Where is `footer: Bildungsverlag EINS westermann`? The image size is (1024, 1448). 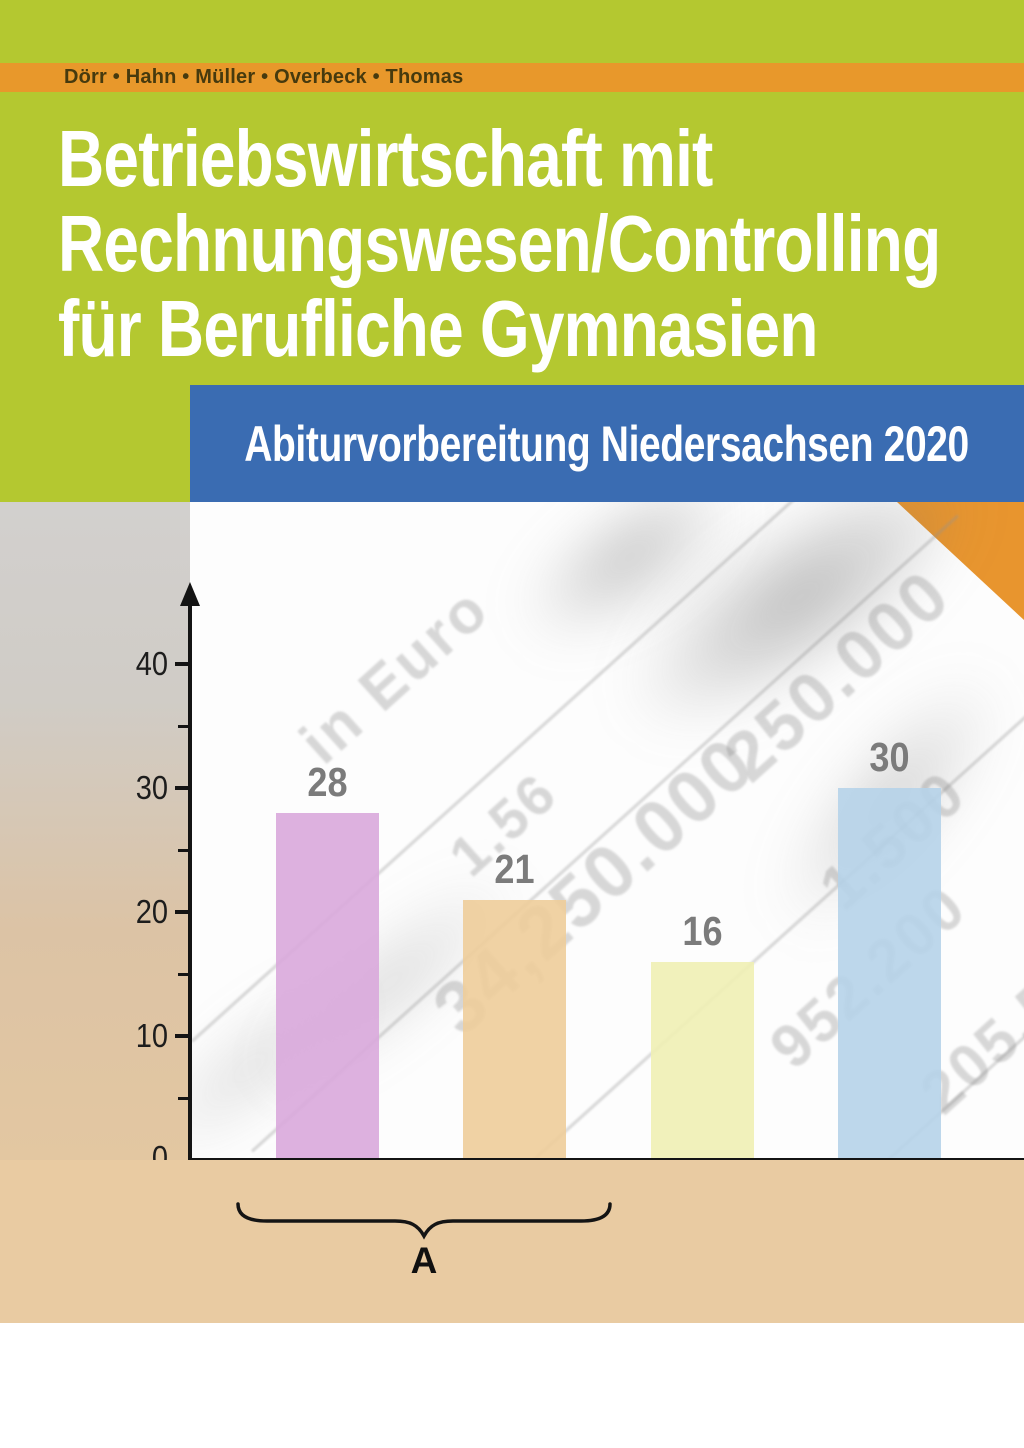 footer: Bildungsverlag EINS westermann is located at coordinates (512, 1385).